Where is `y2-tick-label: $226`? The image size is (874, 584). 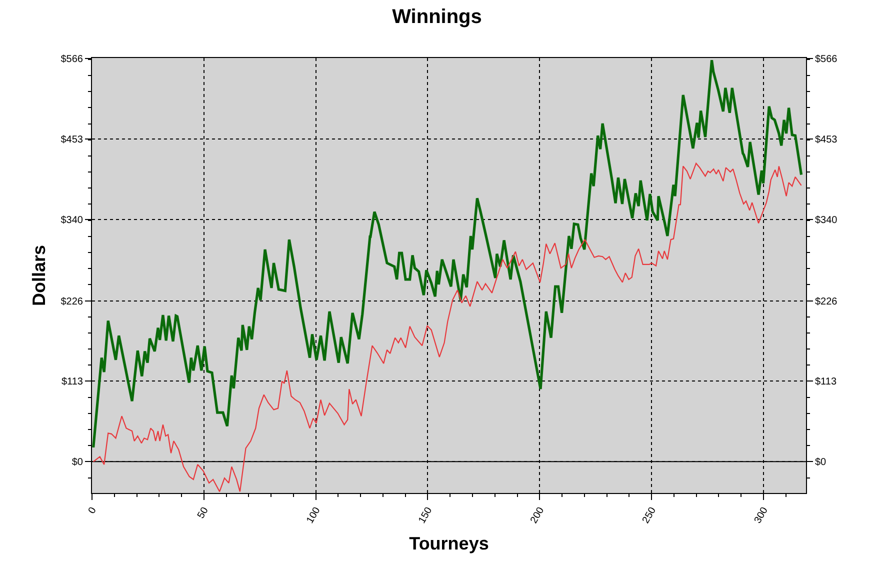 y2-tick-label: $226 is located at coordinates (826, 302).